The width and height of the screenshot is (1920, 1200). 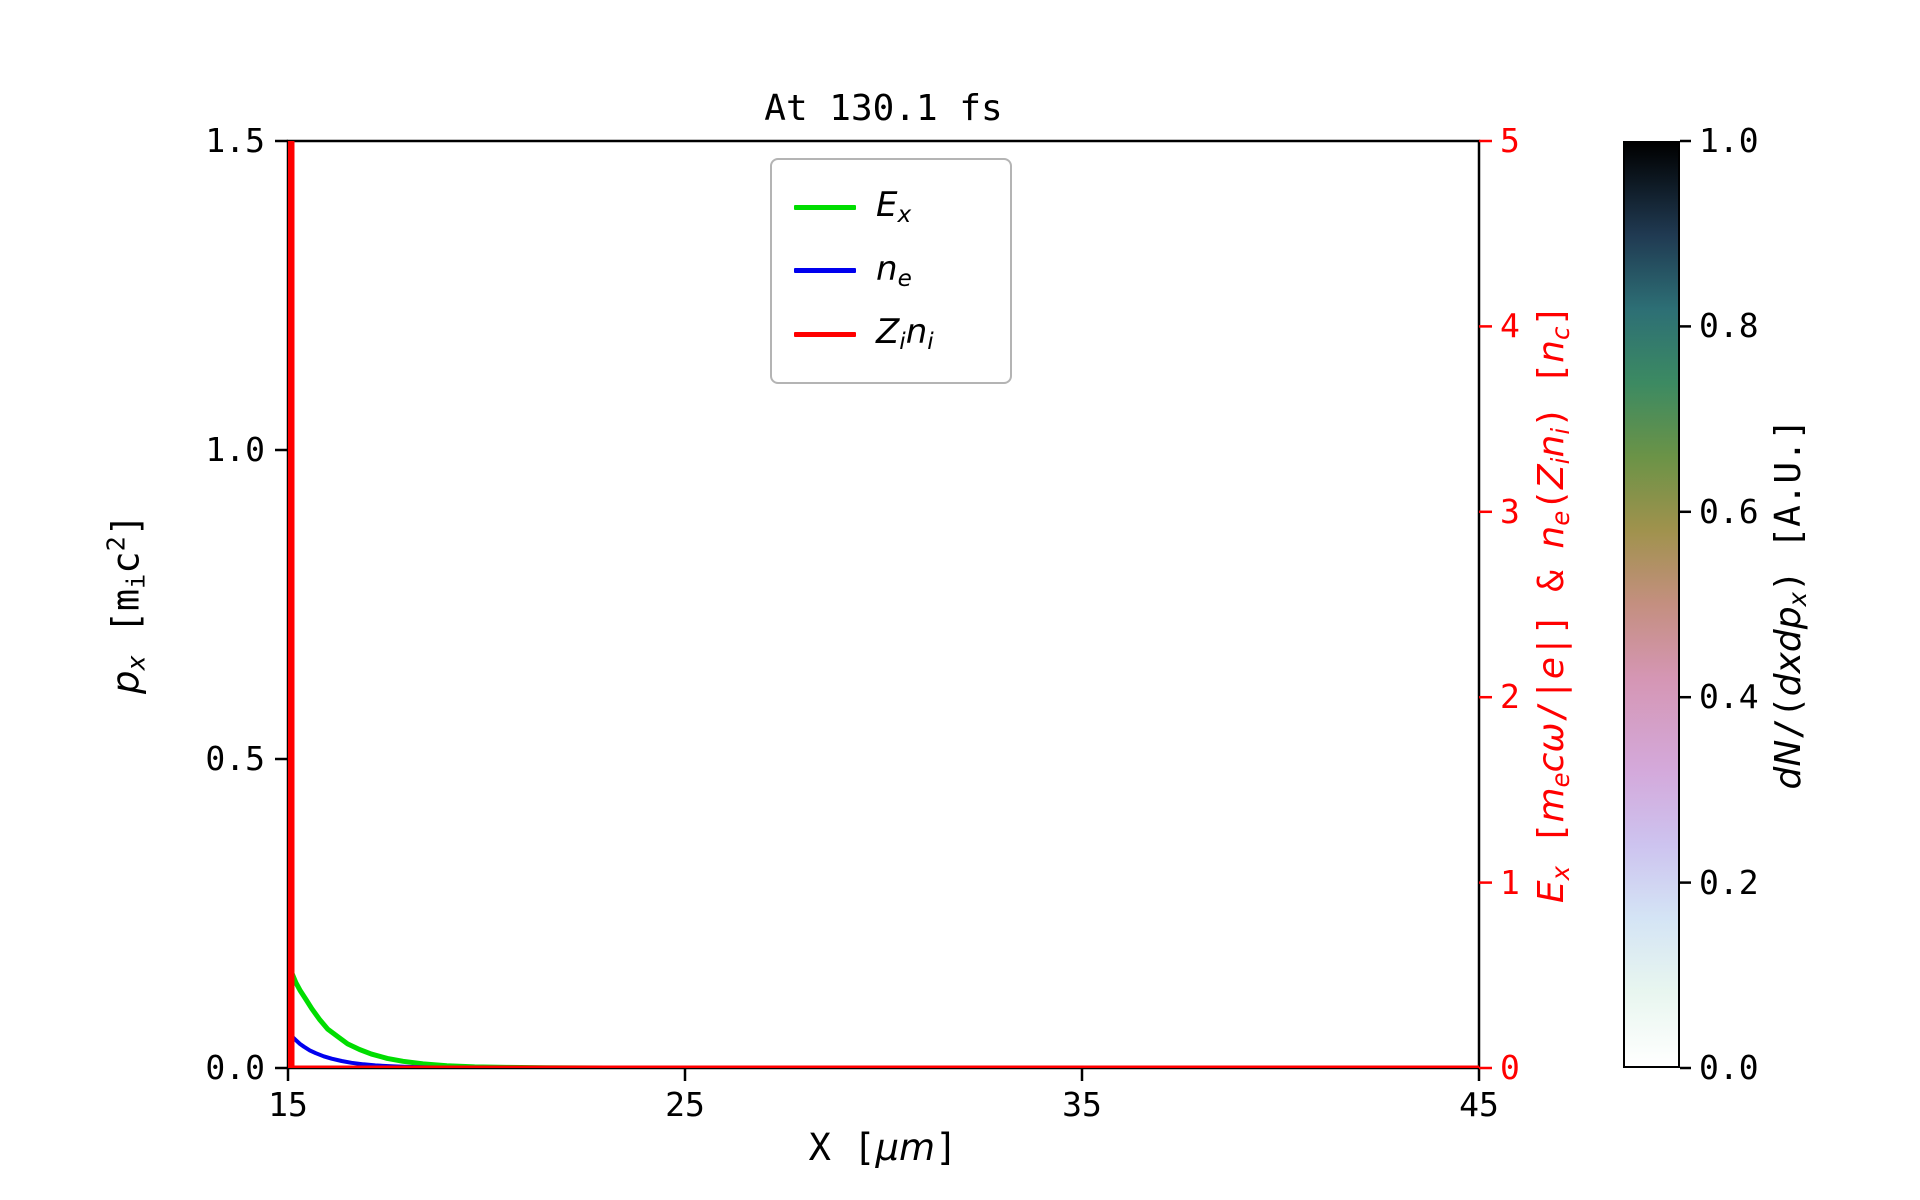 What do you see at coordinates (1729, 140) in the screenshot?
I see `colorbar-tick-label: 1.0` at bounding box center [1729, 140].